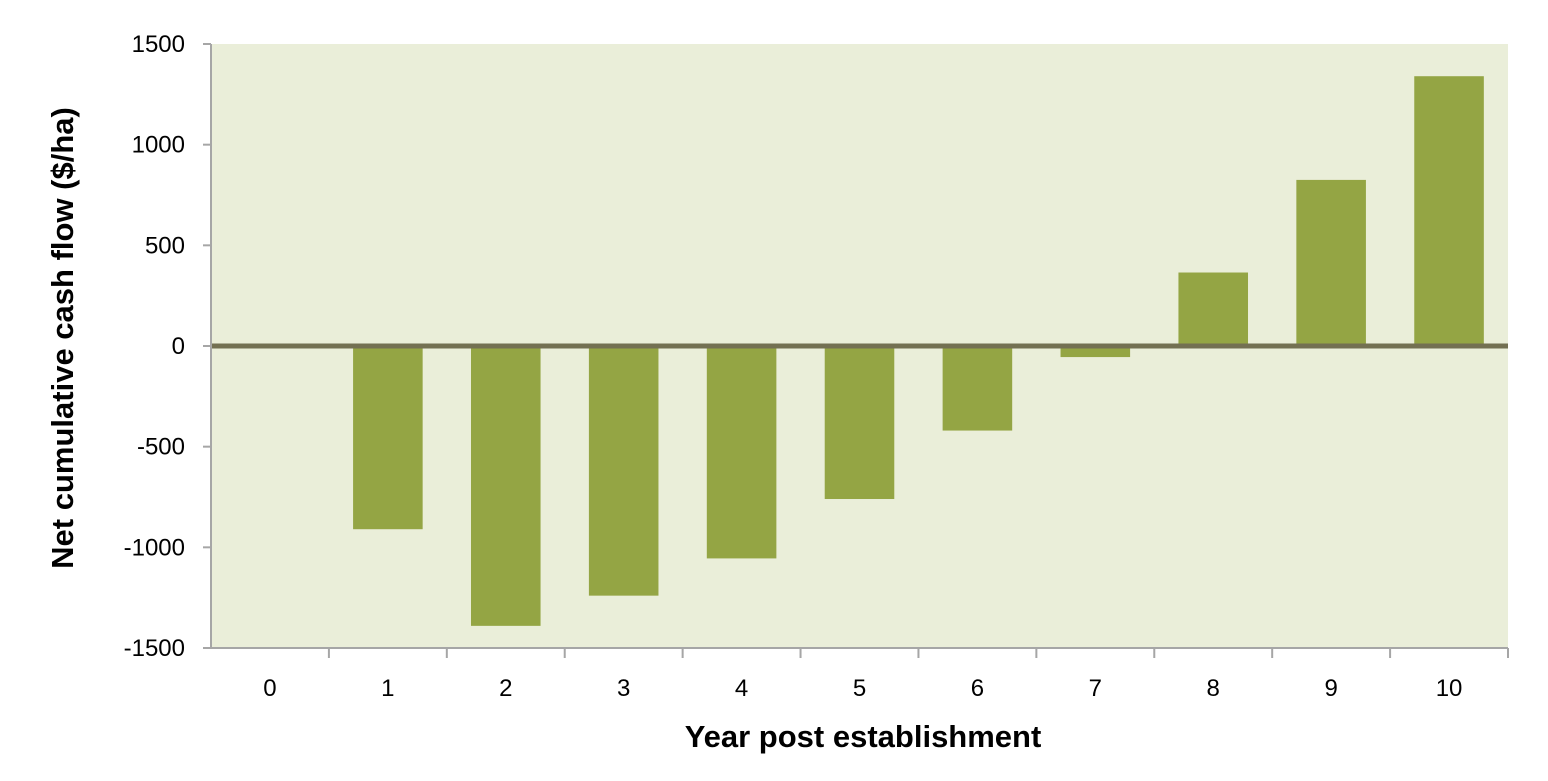  What do you see at coordinates (1449, 688) in the screenshot?
I see `x-tick-label: 10` at bounding box center [1449, 688].